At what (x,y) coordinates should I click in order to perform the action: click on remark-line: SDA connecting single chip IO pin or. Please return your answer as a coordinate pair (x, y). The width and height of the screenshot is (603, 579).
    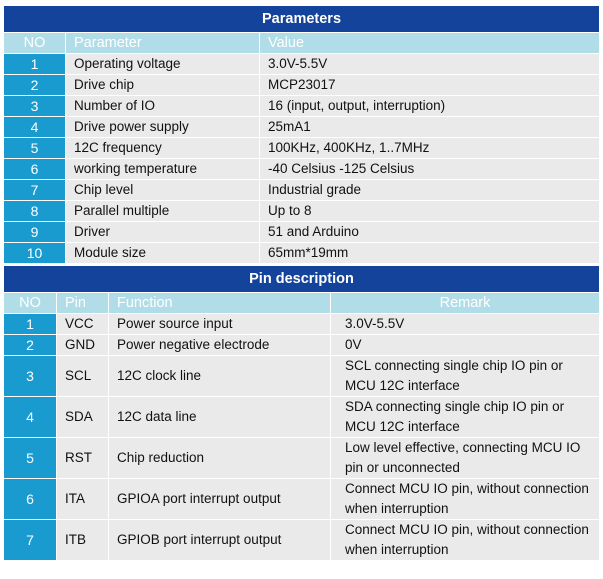
    Looking at the image, I should click on (455, 406).